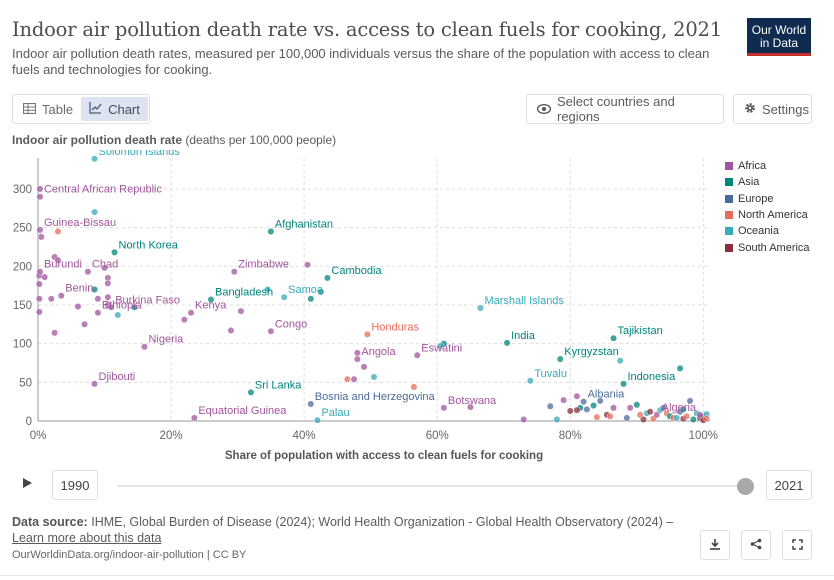 The height and width of the screenshot is (580, 834). I want to click on start-year: 1990, so click(75, 485).